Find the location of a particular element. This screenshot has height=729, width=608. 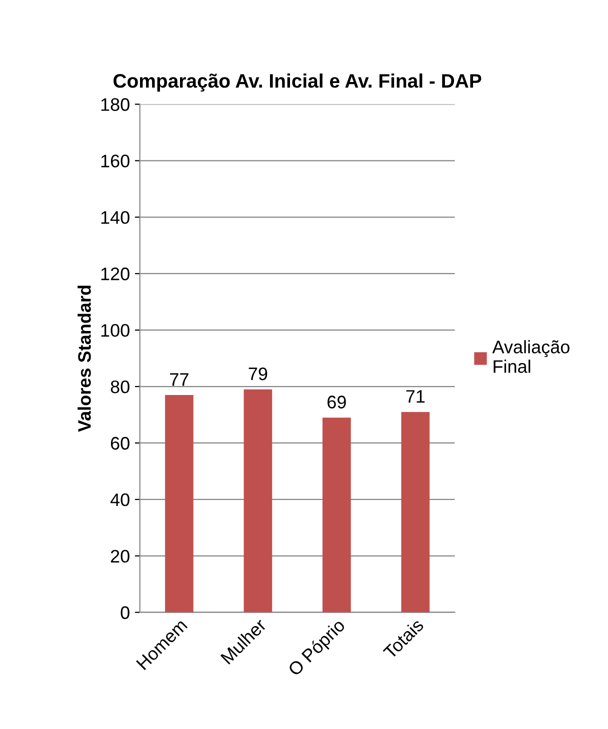

y-tick-label: 100 is located at coordinates (115, 330).